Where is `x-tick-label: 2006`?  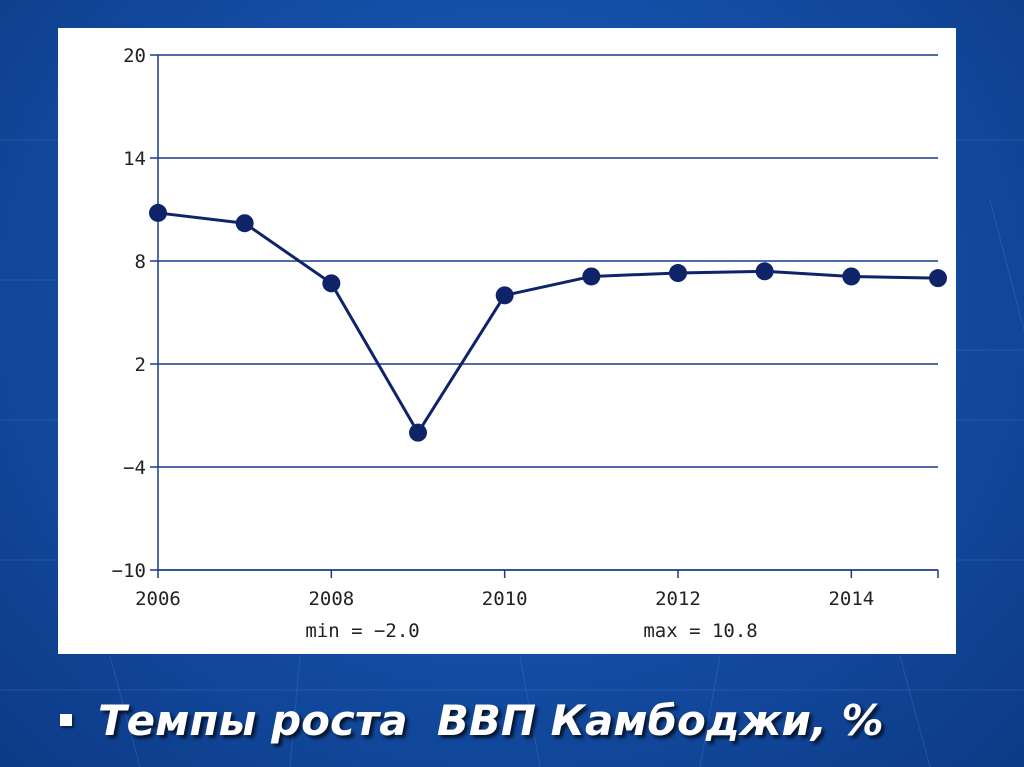 x-tick-label: 2006 is located at coordinates (158, 599).